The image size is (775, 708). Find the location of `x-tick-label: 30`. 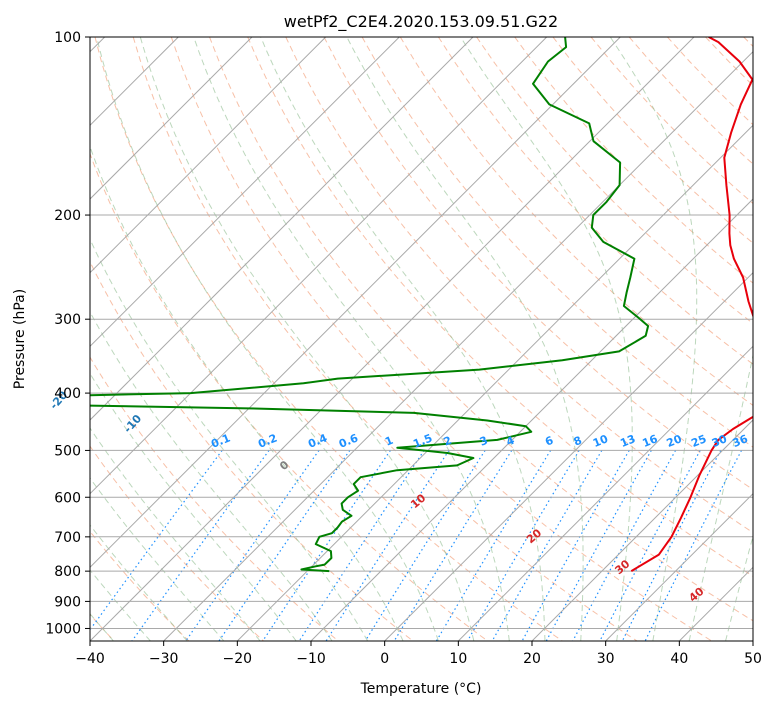

x-tick-label: 30 is located at coordinates (606, 659).